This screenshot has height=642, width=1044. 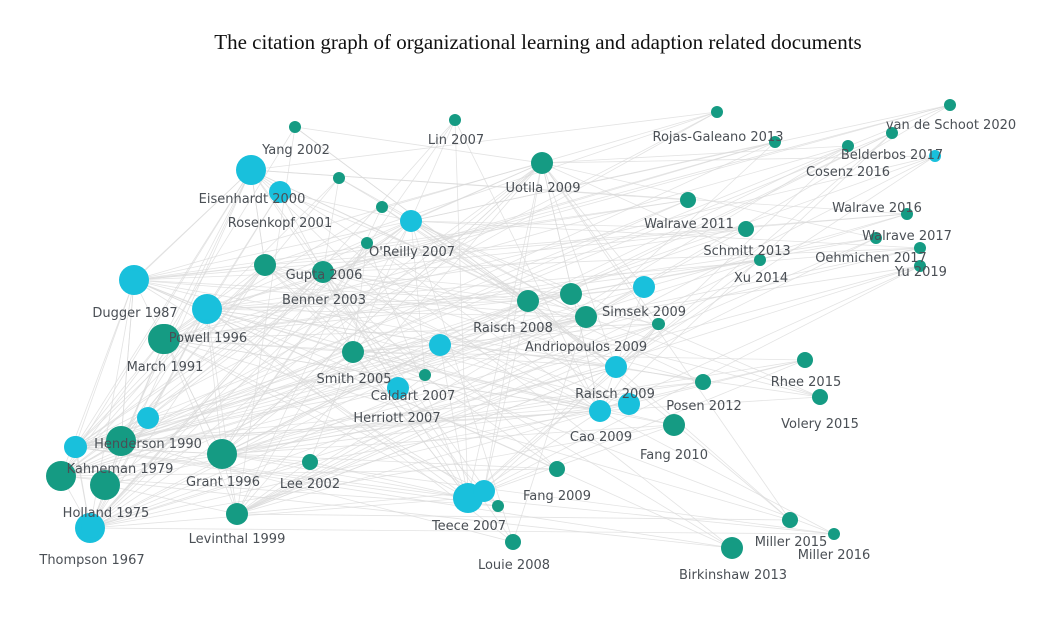 What do you see at coordinates (790, 520) in the screenshot?
I see `node-miller2015` at bounding box center [790, 520].